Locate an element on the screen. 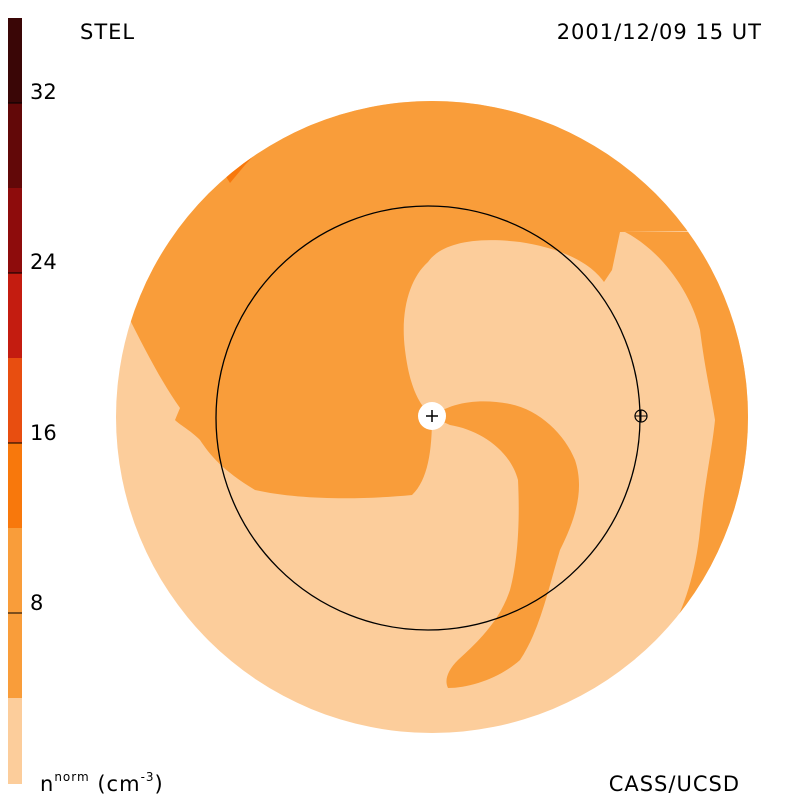 The width and height of the screenshot is (800, 800). colorbar-tick-label: 8 is located at coordinates (37, 603).